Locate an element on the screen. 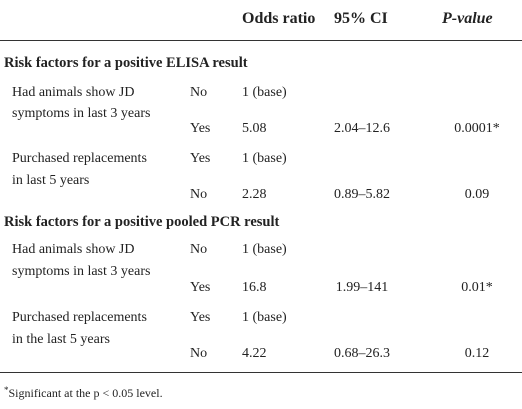 This screenshot has height=409, width=522. factor-ci: 0.89–5.82 is located at coordinates (362, 194).